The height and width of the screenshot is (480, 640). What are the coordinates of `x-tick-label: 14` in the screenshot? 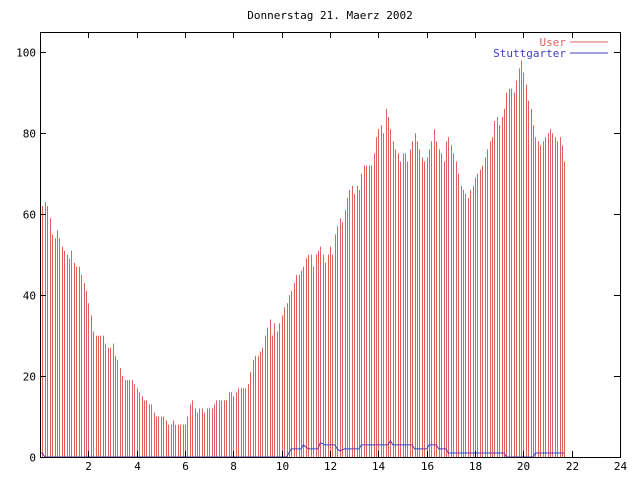 It's located at (379, 466).